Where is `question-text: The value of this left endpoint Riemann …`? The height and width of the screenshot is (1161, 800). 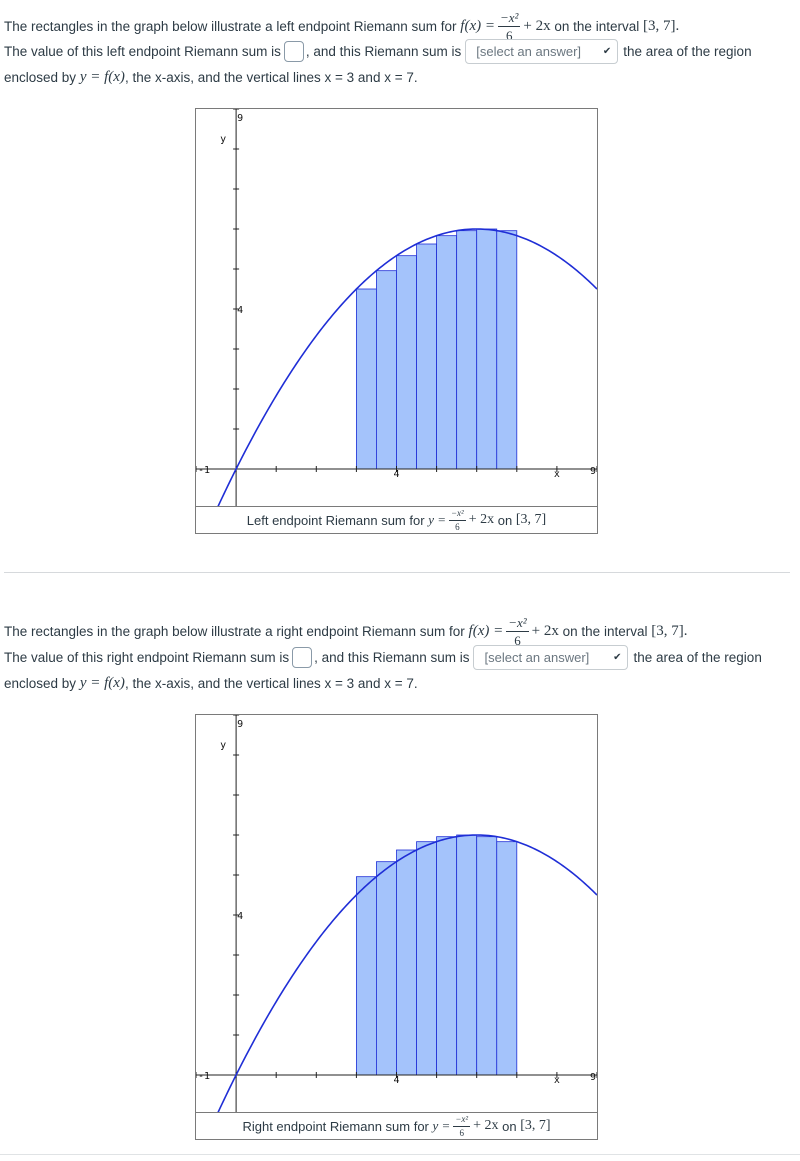 question-text: The value of this left endpoint Riemann … is located at coordinates (142, 51).